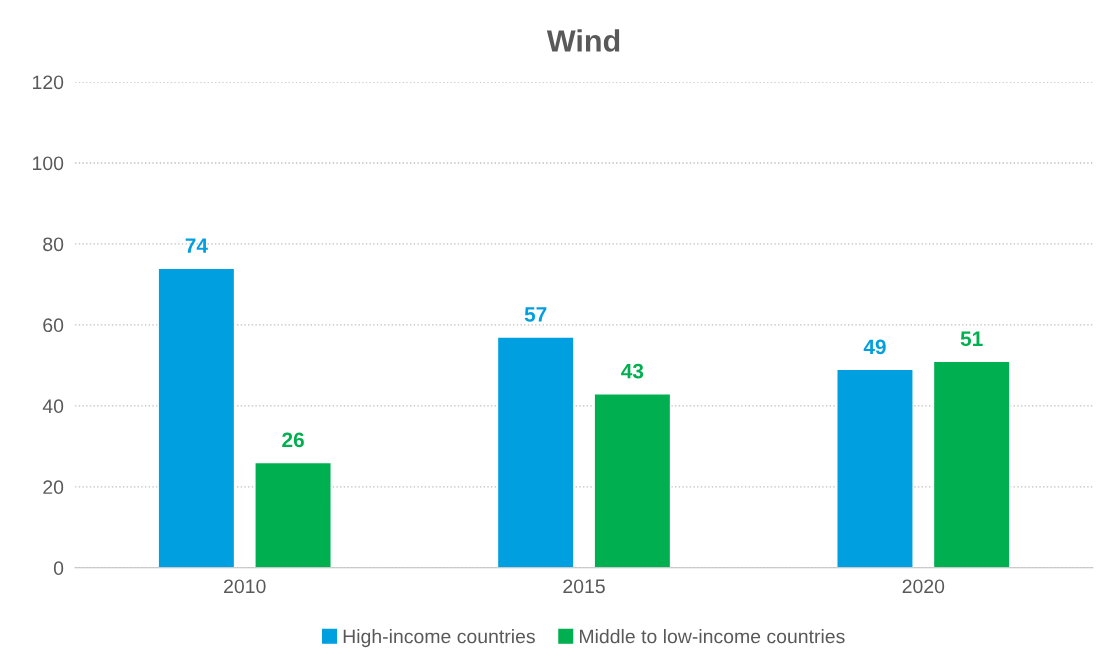 This screenshot has width=1104, height=661. Describe the element at coordinates (53, 325) in the screenshot. I see `y-tick-label: 60` at that location.